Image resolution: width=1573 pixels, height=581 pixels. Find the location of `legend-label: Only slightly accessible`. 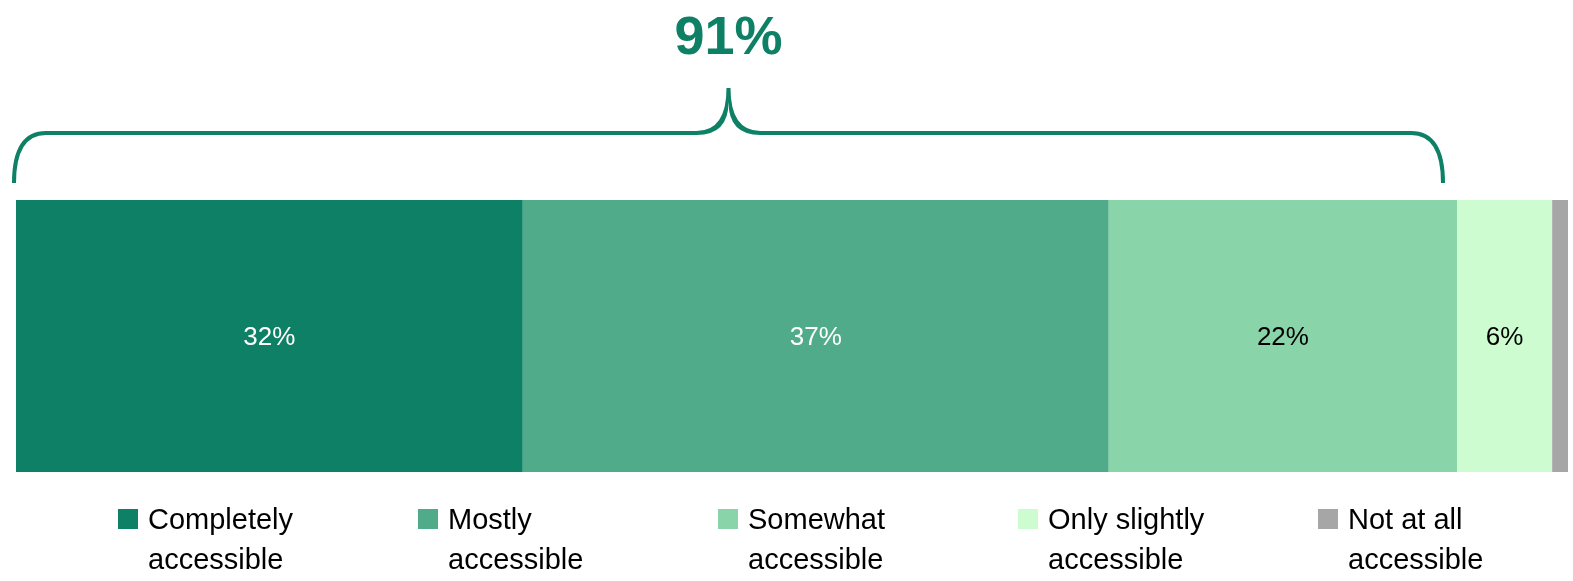

legend-label: Only slightly accessible is located at coordinates (1126, 539).